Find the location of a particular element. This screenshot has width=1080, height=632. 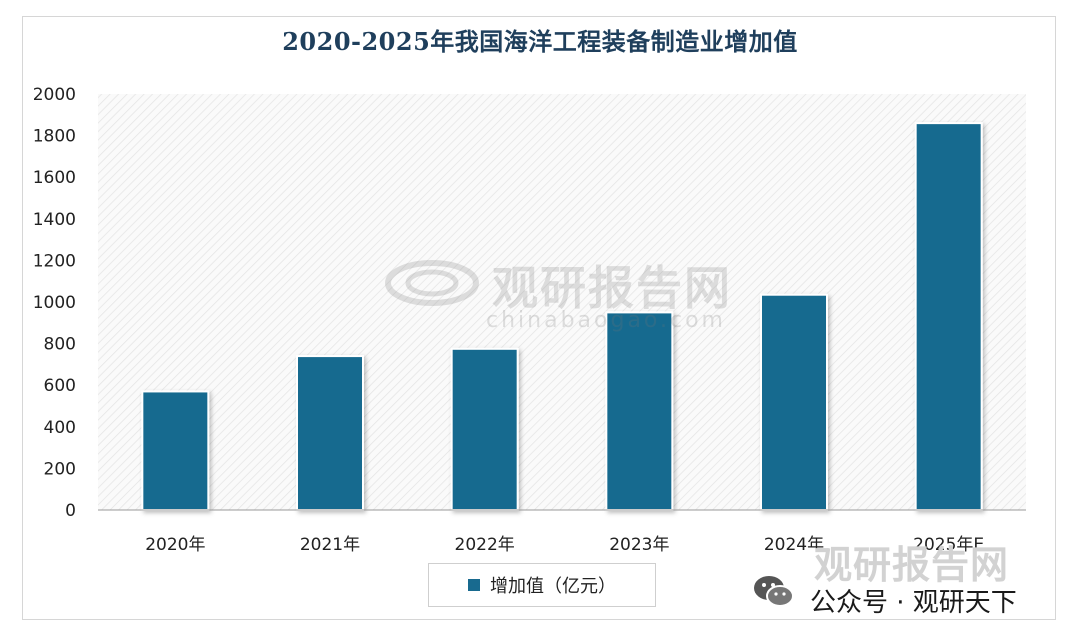

legend-swatch is located at coordinates (474, 585).